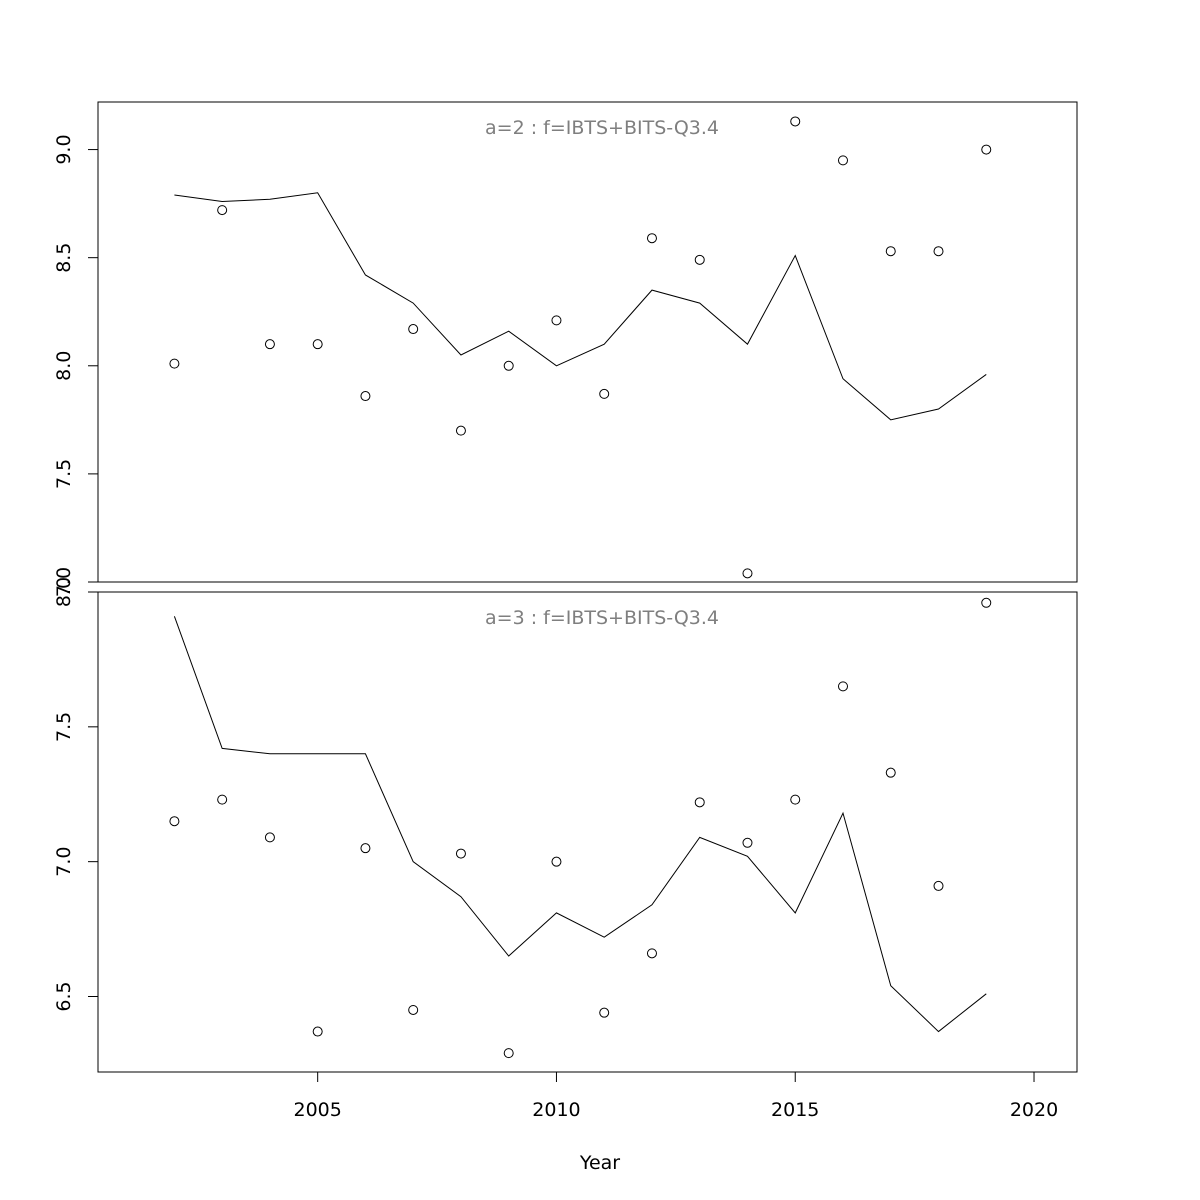 This screenshot has height=1200, width=1200. Describe the element at coordinates (580, 306) in the screenshot. I see `fitted-line` at that location.